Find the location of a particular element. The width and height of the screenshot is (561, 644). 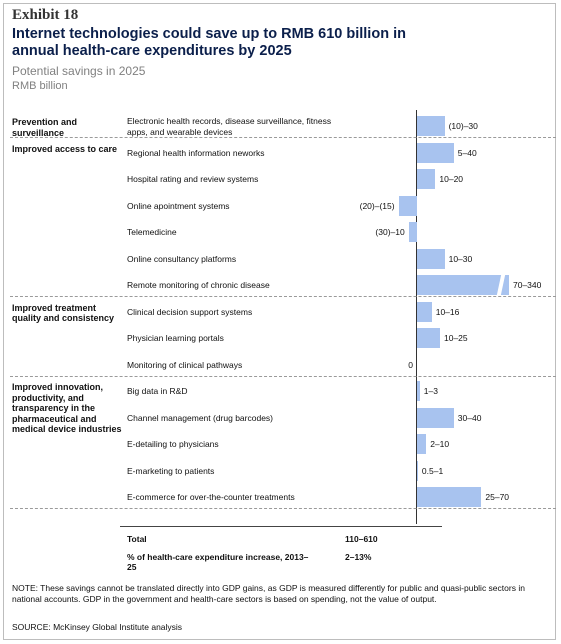

value-label: 2–10 is located at coordinates (440, 444).